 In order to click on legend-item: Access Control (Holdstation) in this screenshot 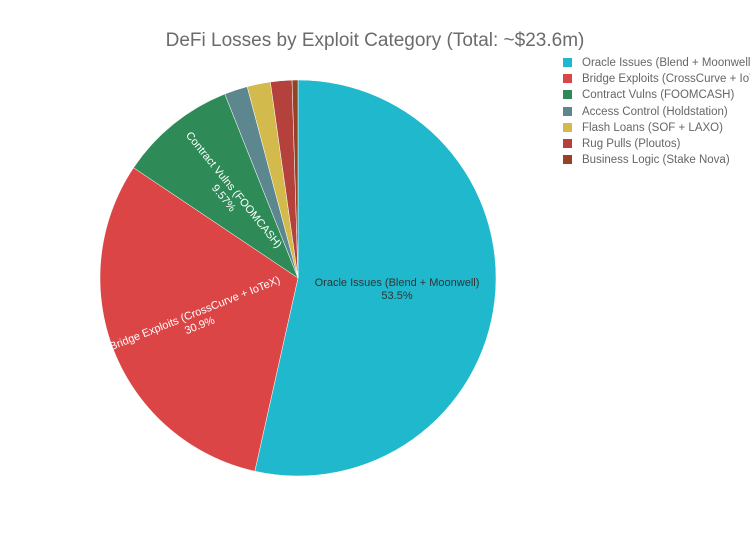, I will do `click(645, 112)`.